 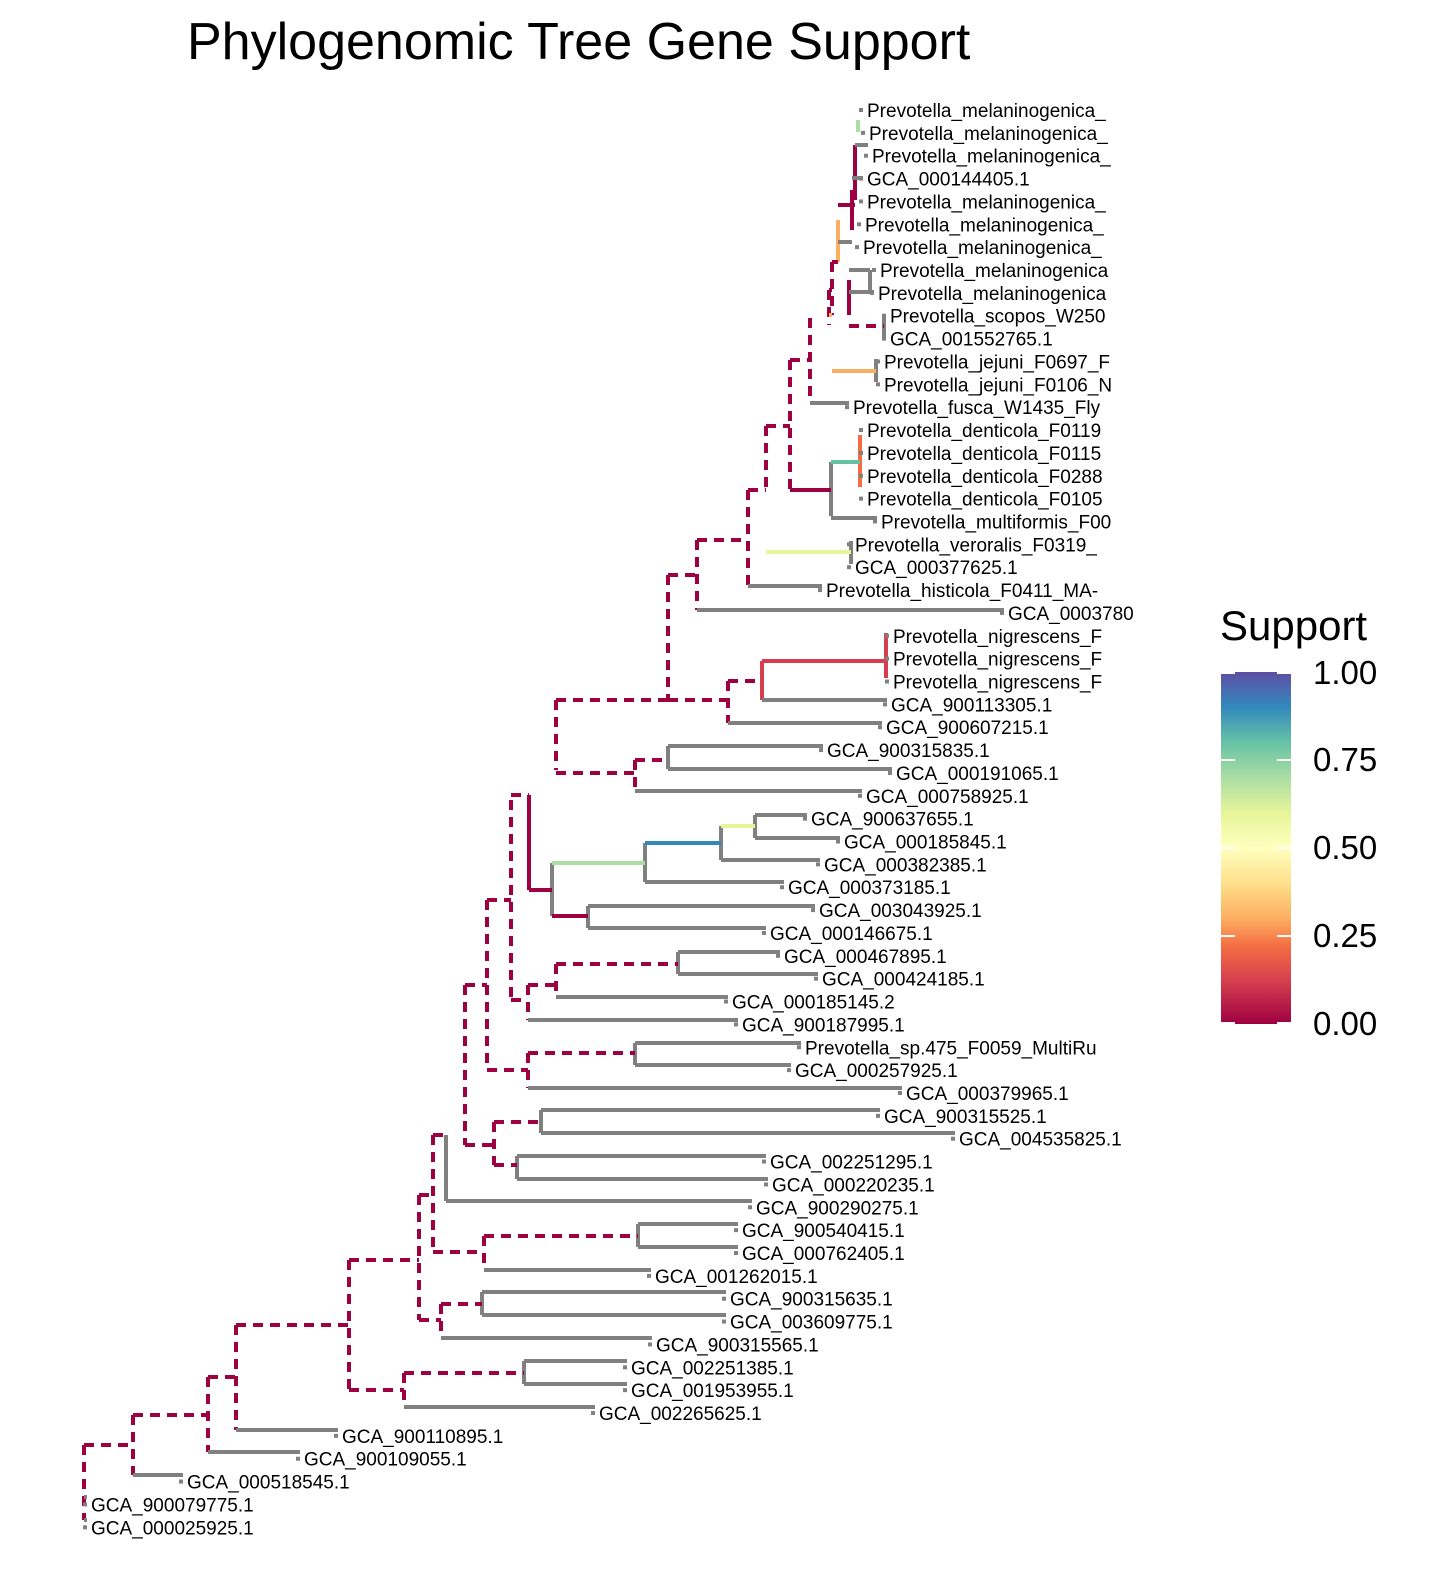 What do you see at coordinates (811, 1323) in the screenshot?
I see `tip-label: GCA_003609775.1` at bounding box center [811, 1323].